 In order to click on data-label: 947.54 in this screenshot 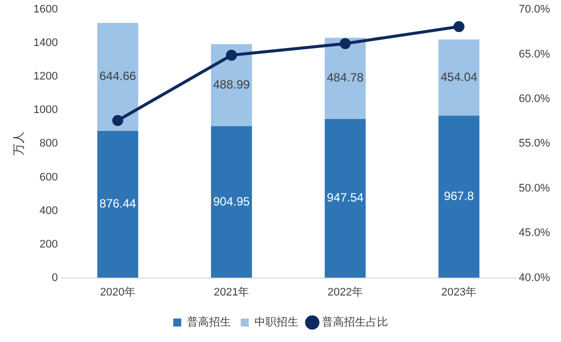, I will do `click(345, 197)`.